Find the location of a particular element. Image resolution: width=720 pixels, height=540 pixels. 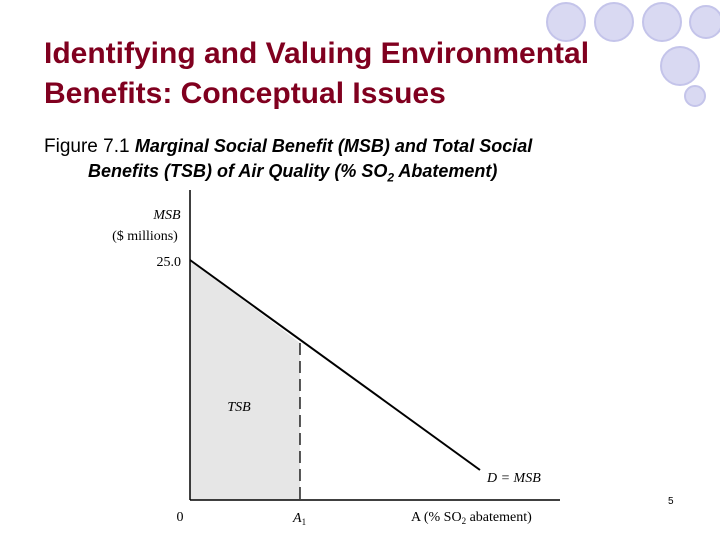

x-axis-label-end: abatement) is located at coordinates (499, 517).